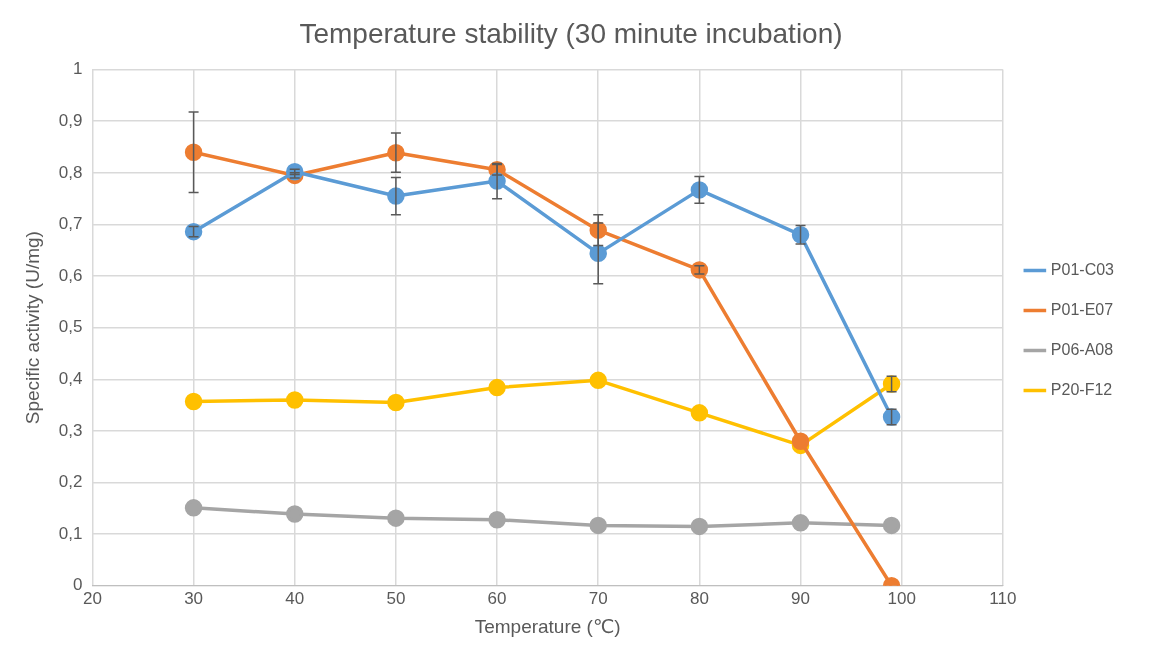 The height and width of the screenshot is (661, 1152). Describe the element at coordinates (396, 598) in the screenshot. I see `x-tick-label: 50` at that location.